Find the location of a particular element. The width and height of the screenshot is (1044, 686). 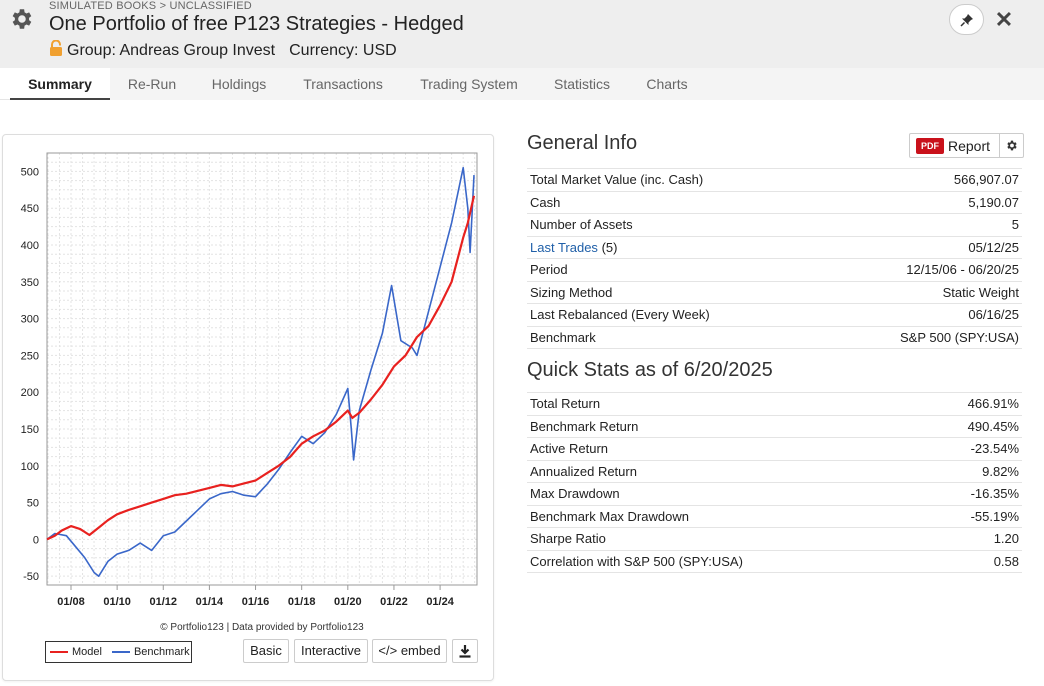

row-label: Active Return is located at coordinates (723, 448).